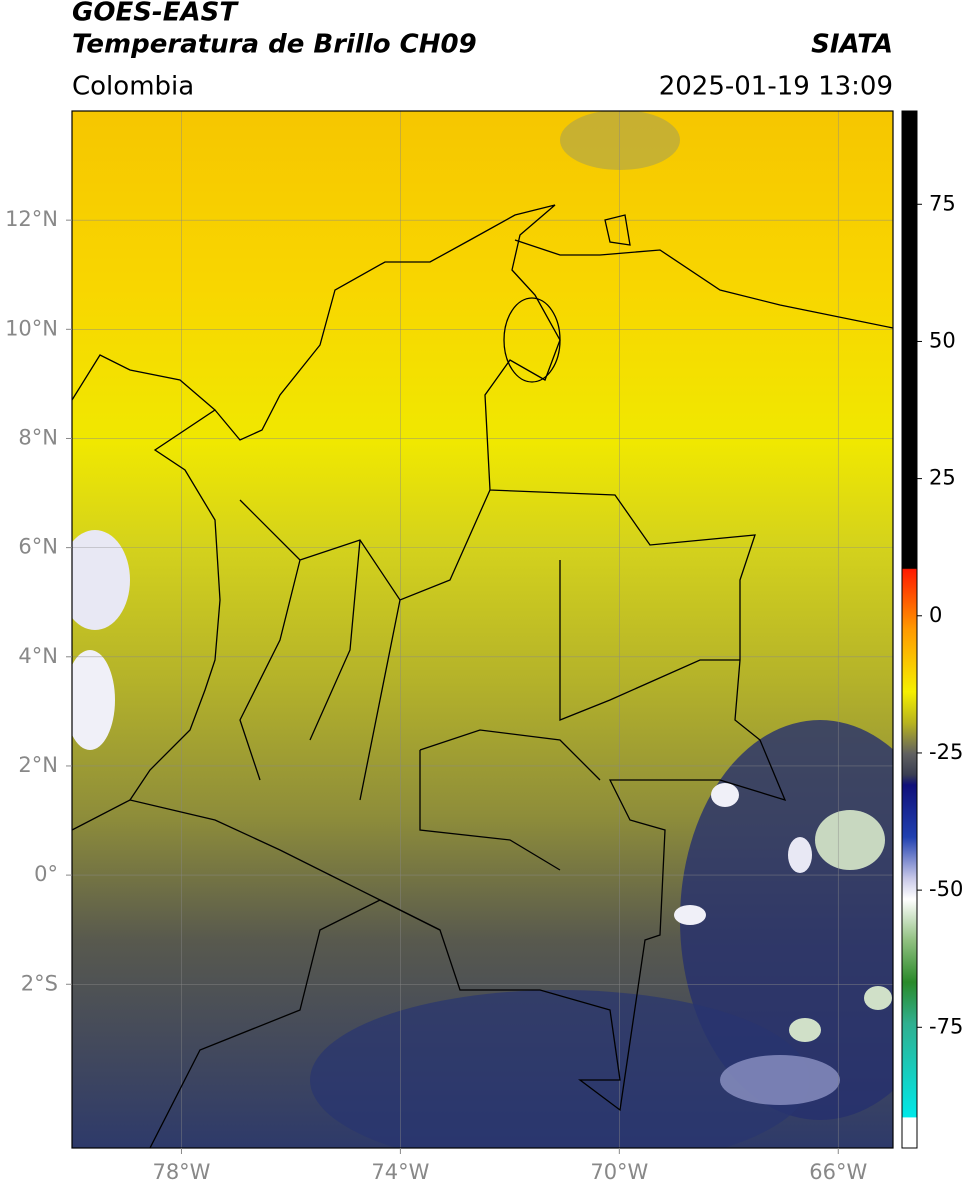 The image size is (966, 1190). What do you see at coordinates (400, 1172) in the screenshot?
I see `x-tick-label: 74°W` at bounding box center [400, 1172].